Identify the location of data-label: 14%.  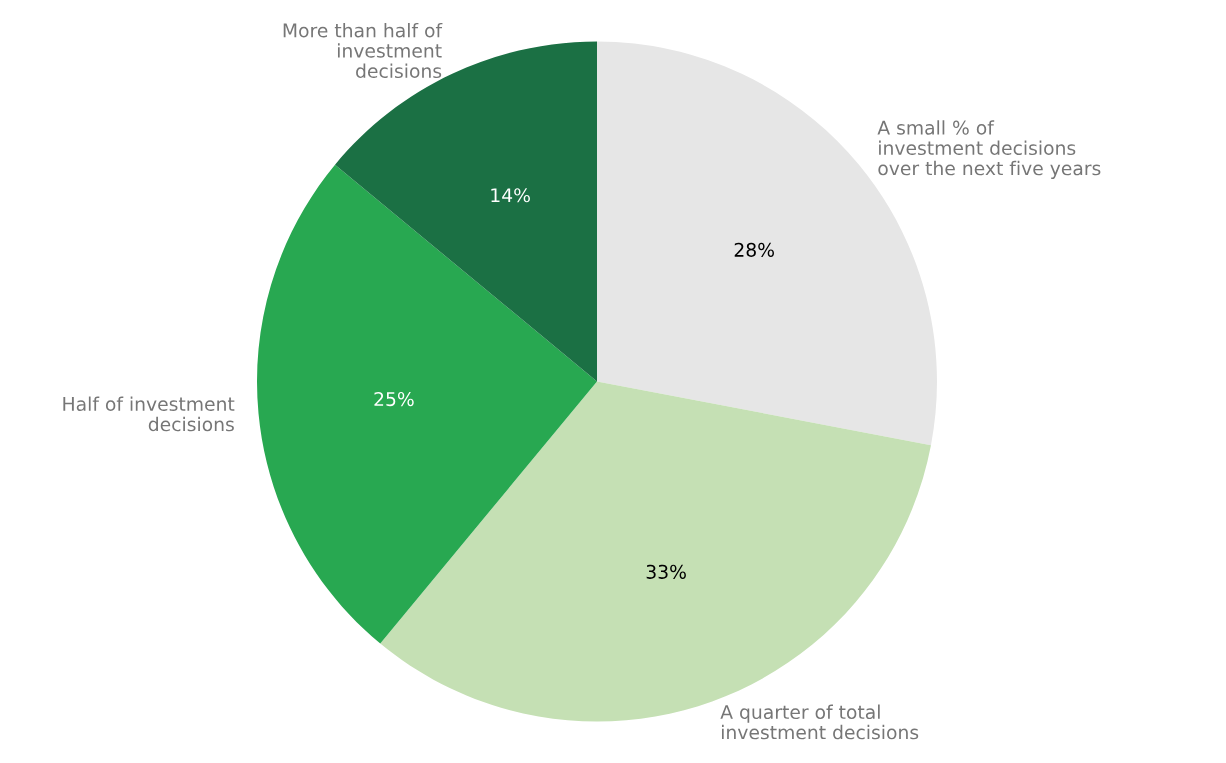
(510, 195).